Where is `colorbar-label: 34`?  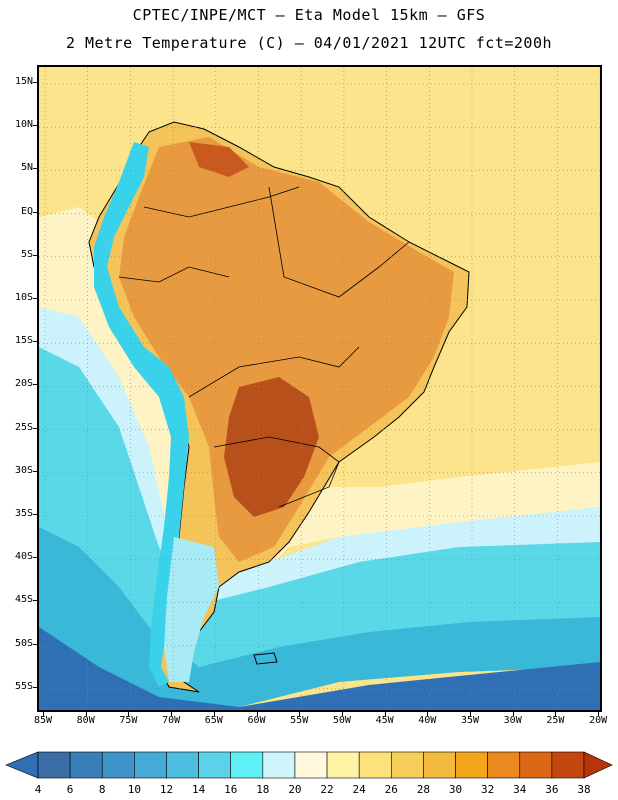
colorbar-label: 34 is located at coordinates (520, 789).